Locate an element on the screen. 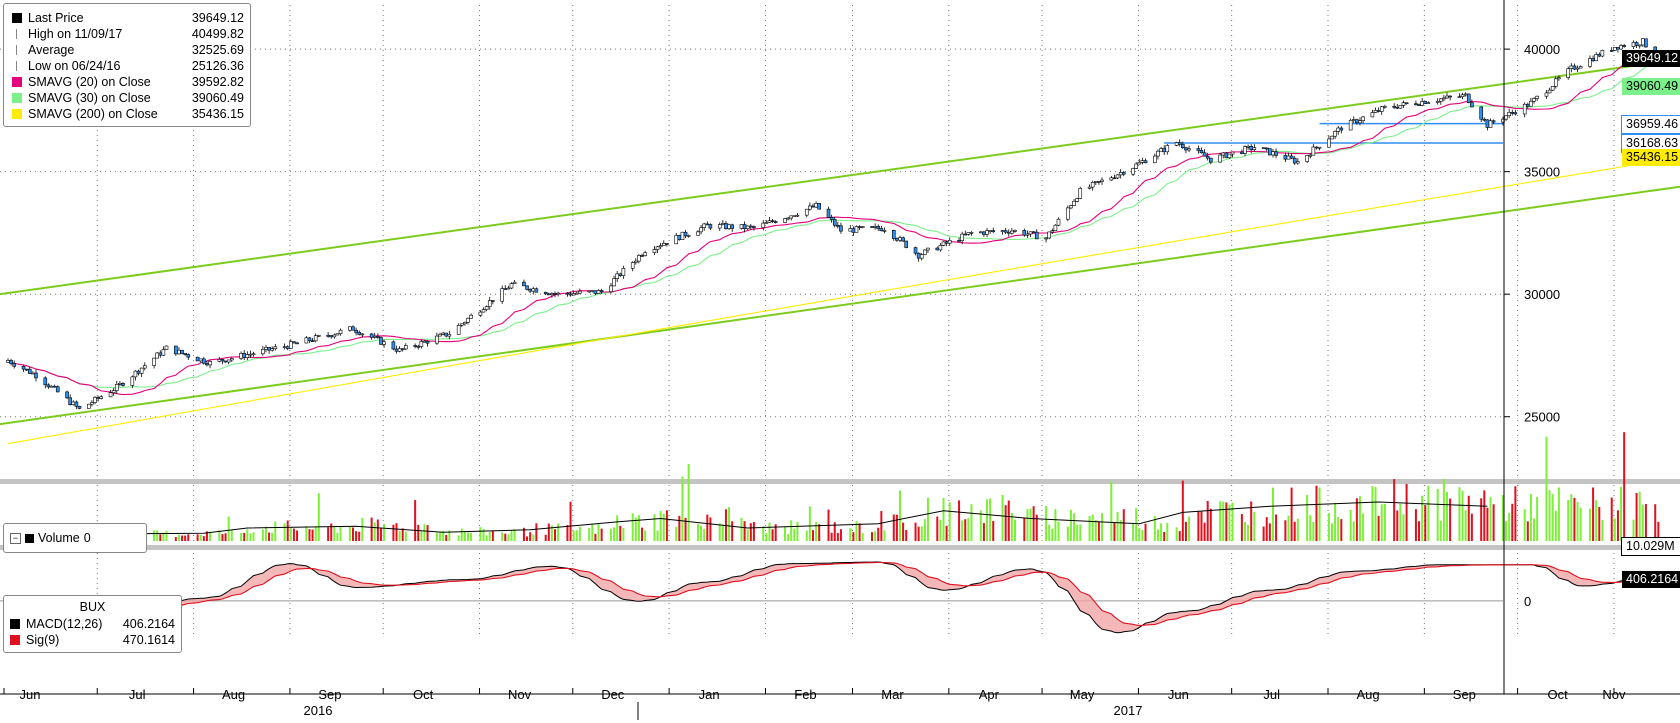  collapse-icon: − is located at coordinates (15, 538).